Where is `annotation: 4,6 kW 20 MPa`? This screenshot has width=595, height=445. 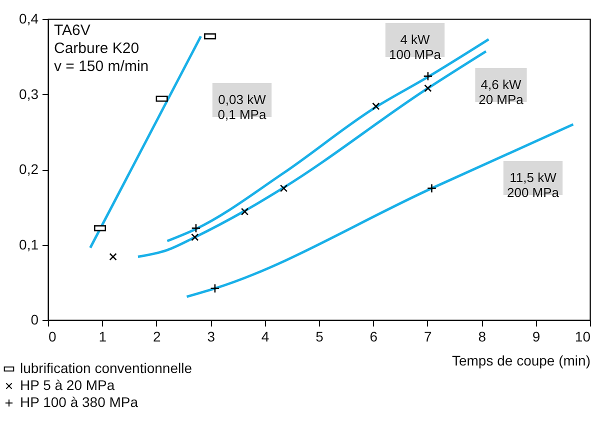 annotation: 4,6 kW 20 MPa is located at coordinates (501, 92).